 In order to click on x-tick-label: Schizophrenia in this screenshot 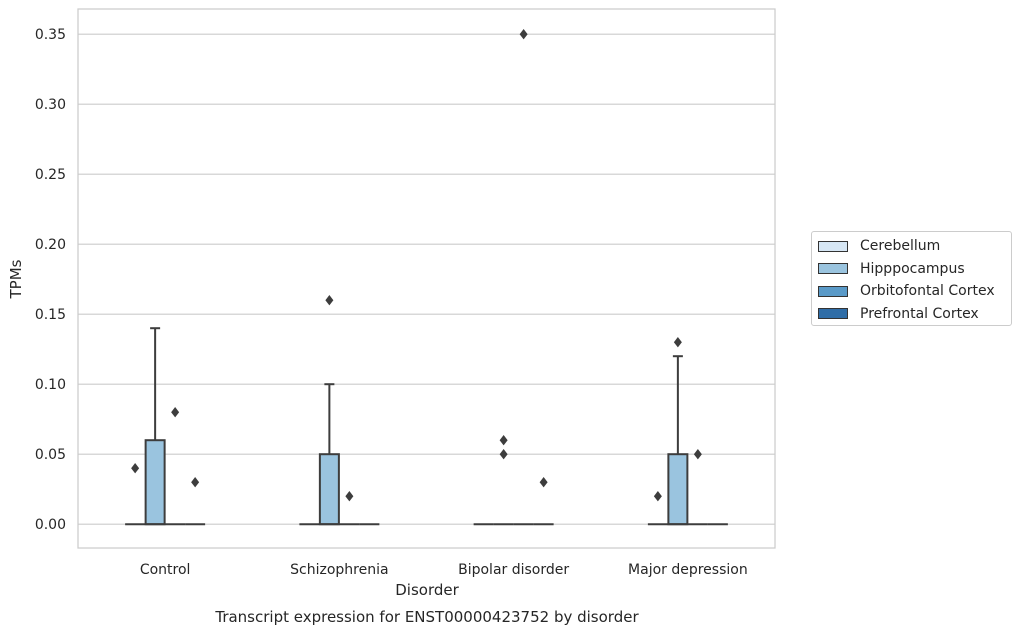, I will do `click(339, 570)`.